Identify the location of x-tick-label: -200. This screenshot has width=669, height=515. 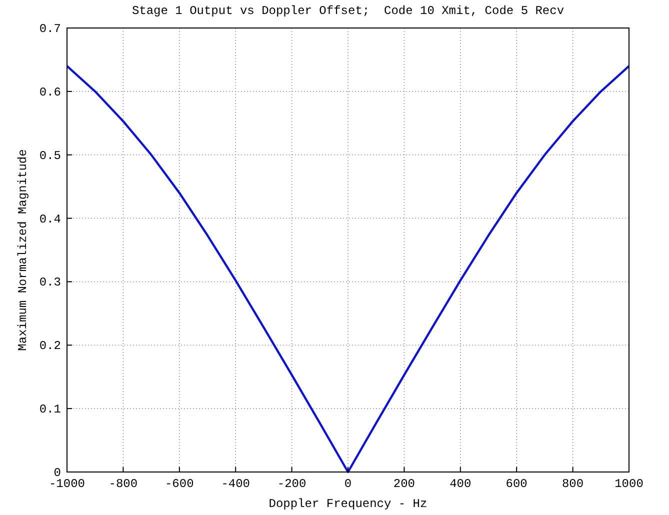
(291, 484).